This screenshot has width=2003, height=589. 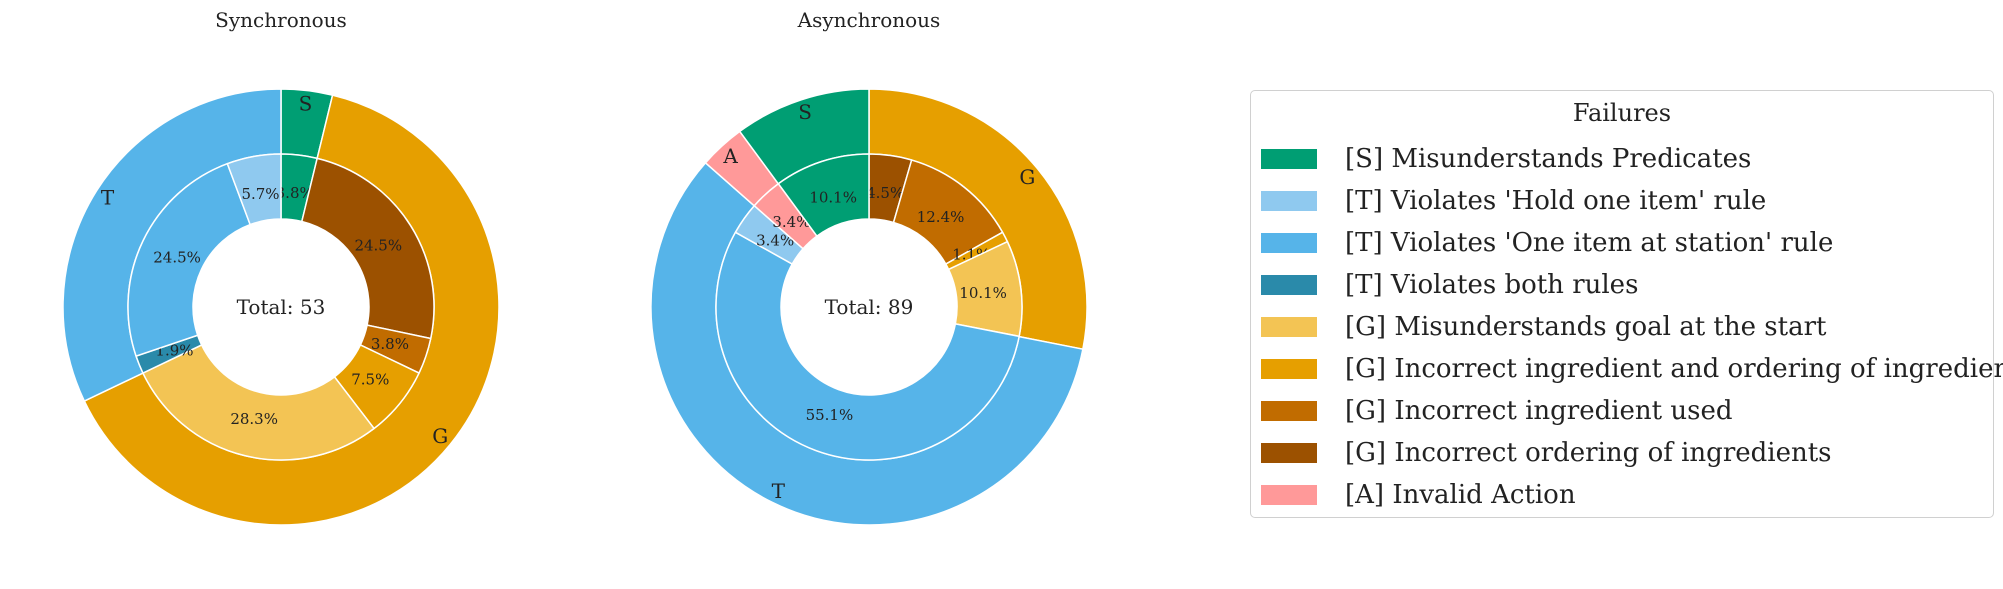 I want to click on inner-label-6: 3.4%, so click(x=791, y=222).